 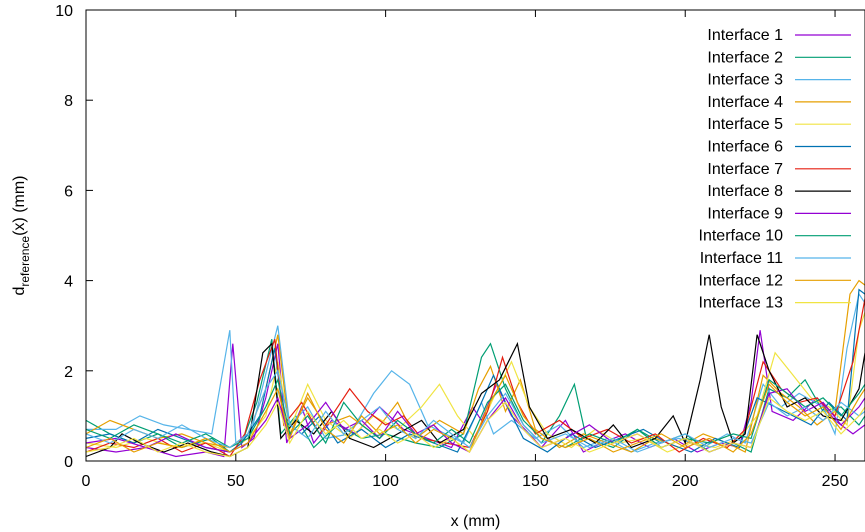 What do you see at coordinates (64, 11) in the screenshot?
I see `y-tick-label: 10` at bounding box center [64, 11].